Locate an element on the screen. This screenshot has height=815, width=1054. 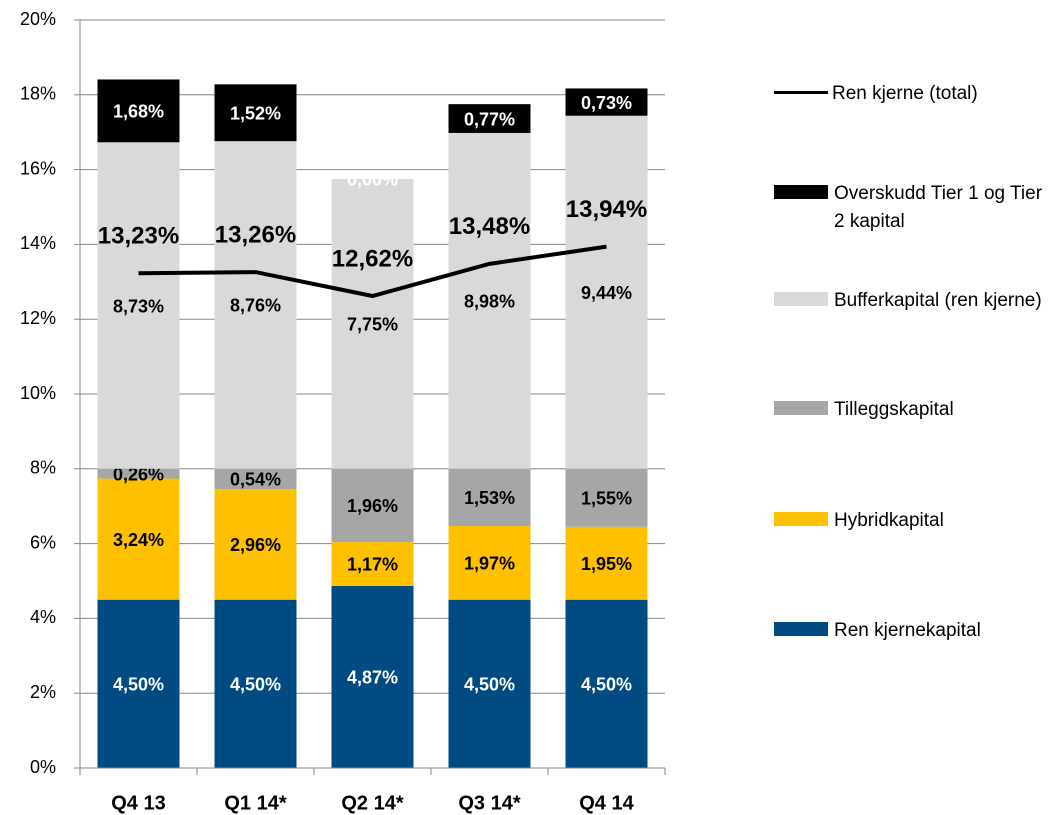
y-tick-label: 12% is located at coordinates (38, 318).